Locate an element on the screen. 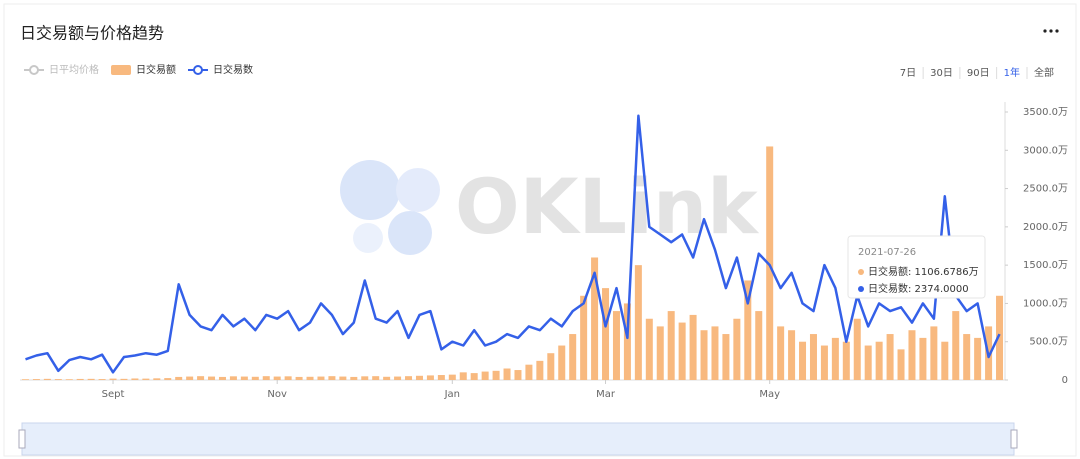  y-tick-label: 1500.0万 is located at coordinates (1045, 265).